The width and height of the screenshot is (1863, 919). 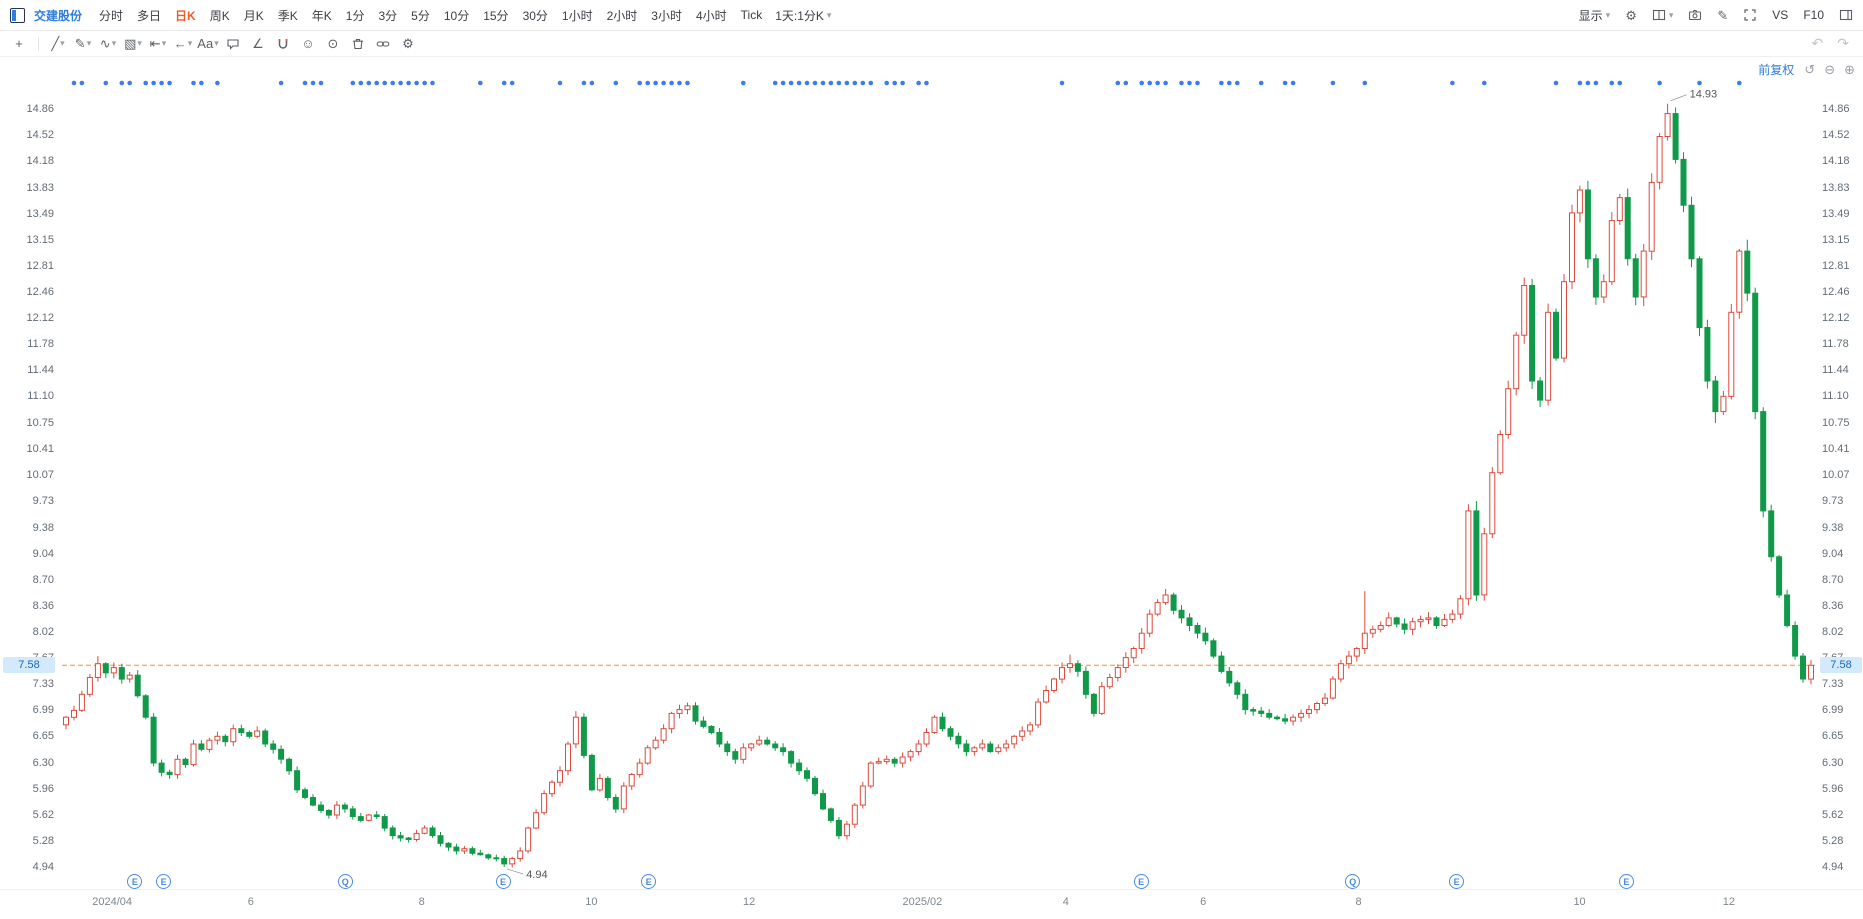 What do you see at coordinates (283, 44) in the screenshot?
I see `magnet-tool` at bounding box center [283, 44].